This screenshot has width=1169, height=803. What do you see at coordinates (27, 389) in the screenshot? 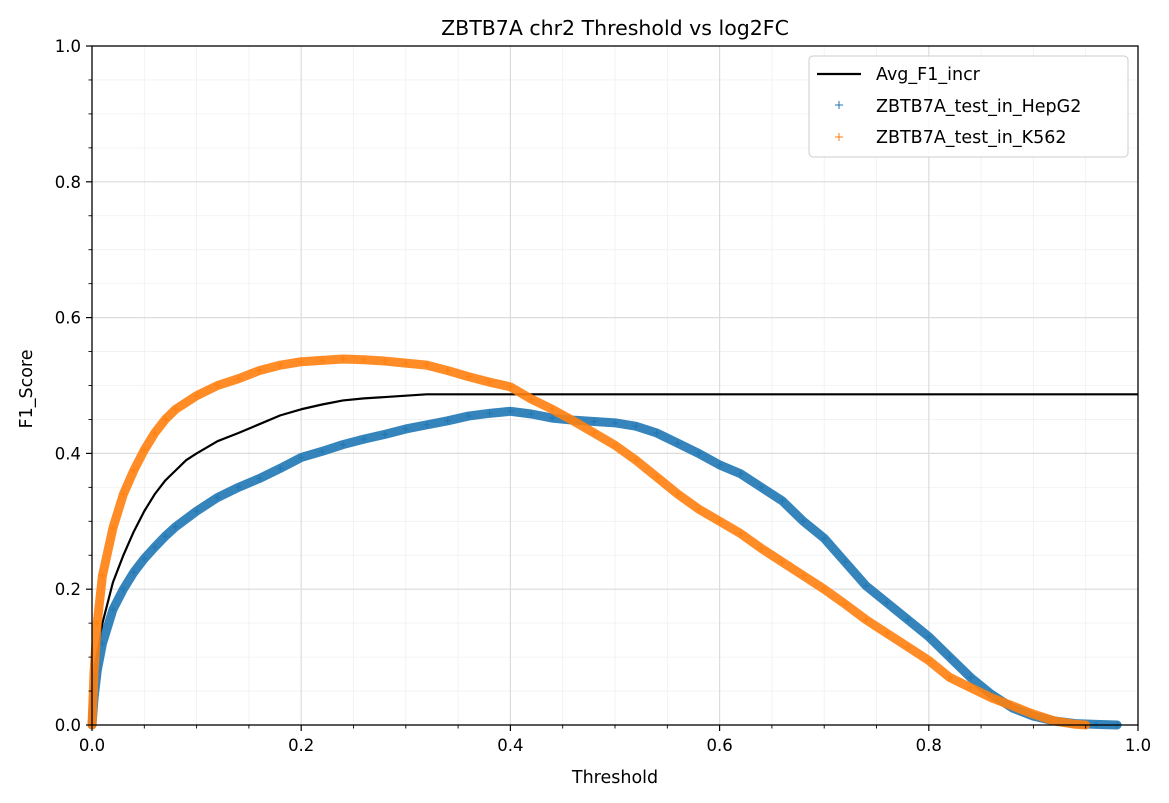
I see `y-axis-label: F1_Score` at bounding box center [27, 389].